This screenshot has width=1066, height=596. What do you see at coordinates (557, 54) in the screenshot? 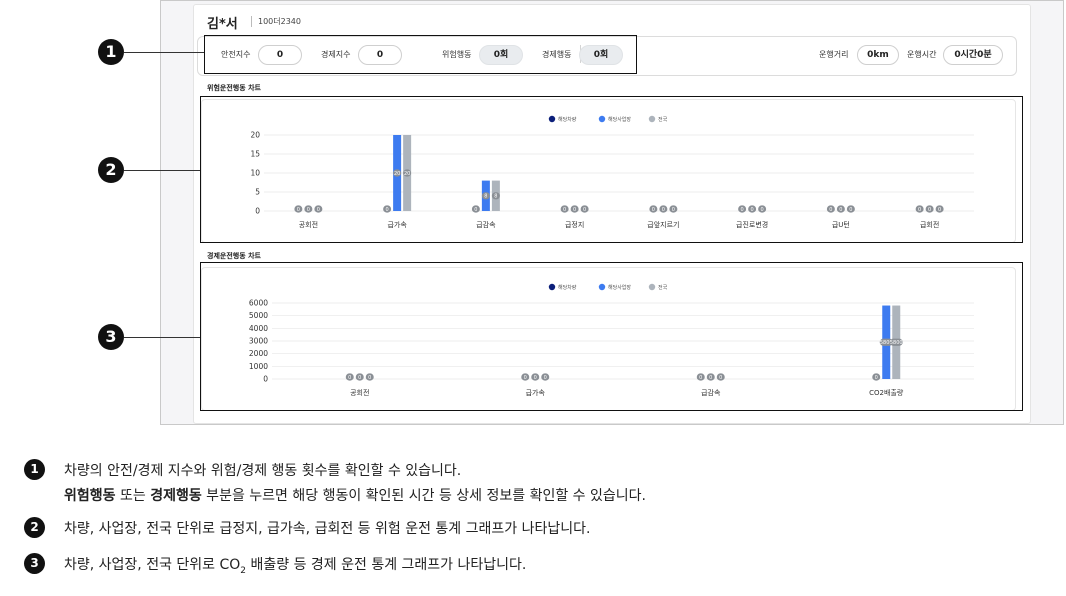
I see `eco-behavior-label: 경제행동` at bounding box center [557, 54].